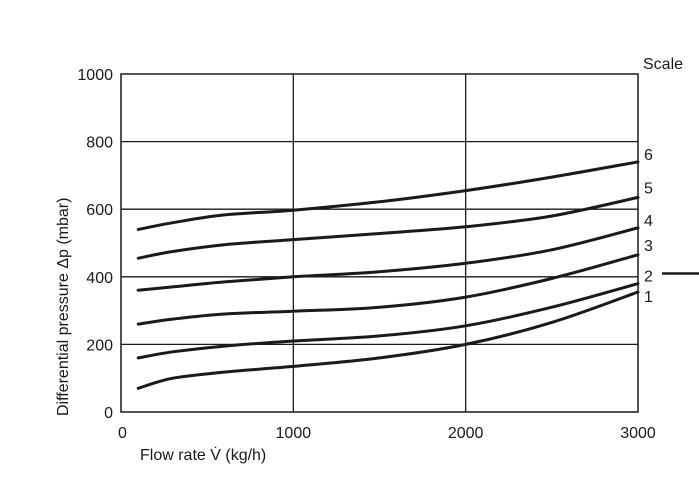 The image size is (699, 477). Describe the element at coordinates (648, 221) in the screenshot. I see `series-label-4: 4` at that location.